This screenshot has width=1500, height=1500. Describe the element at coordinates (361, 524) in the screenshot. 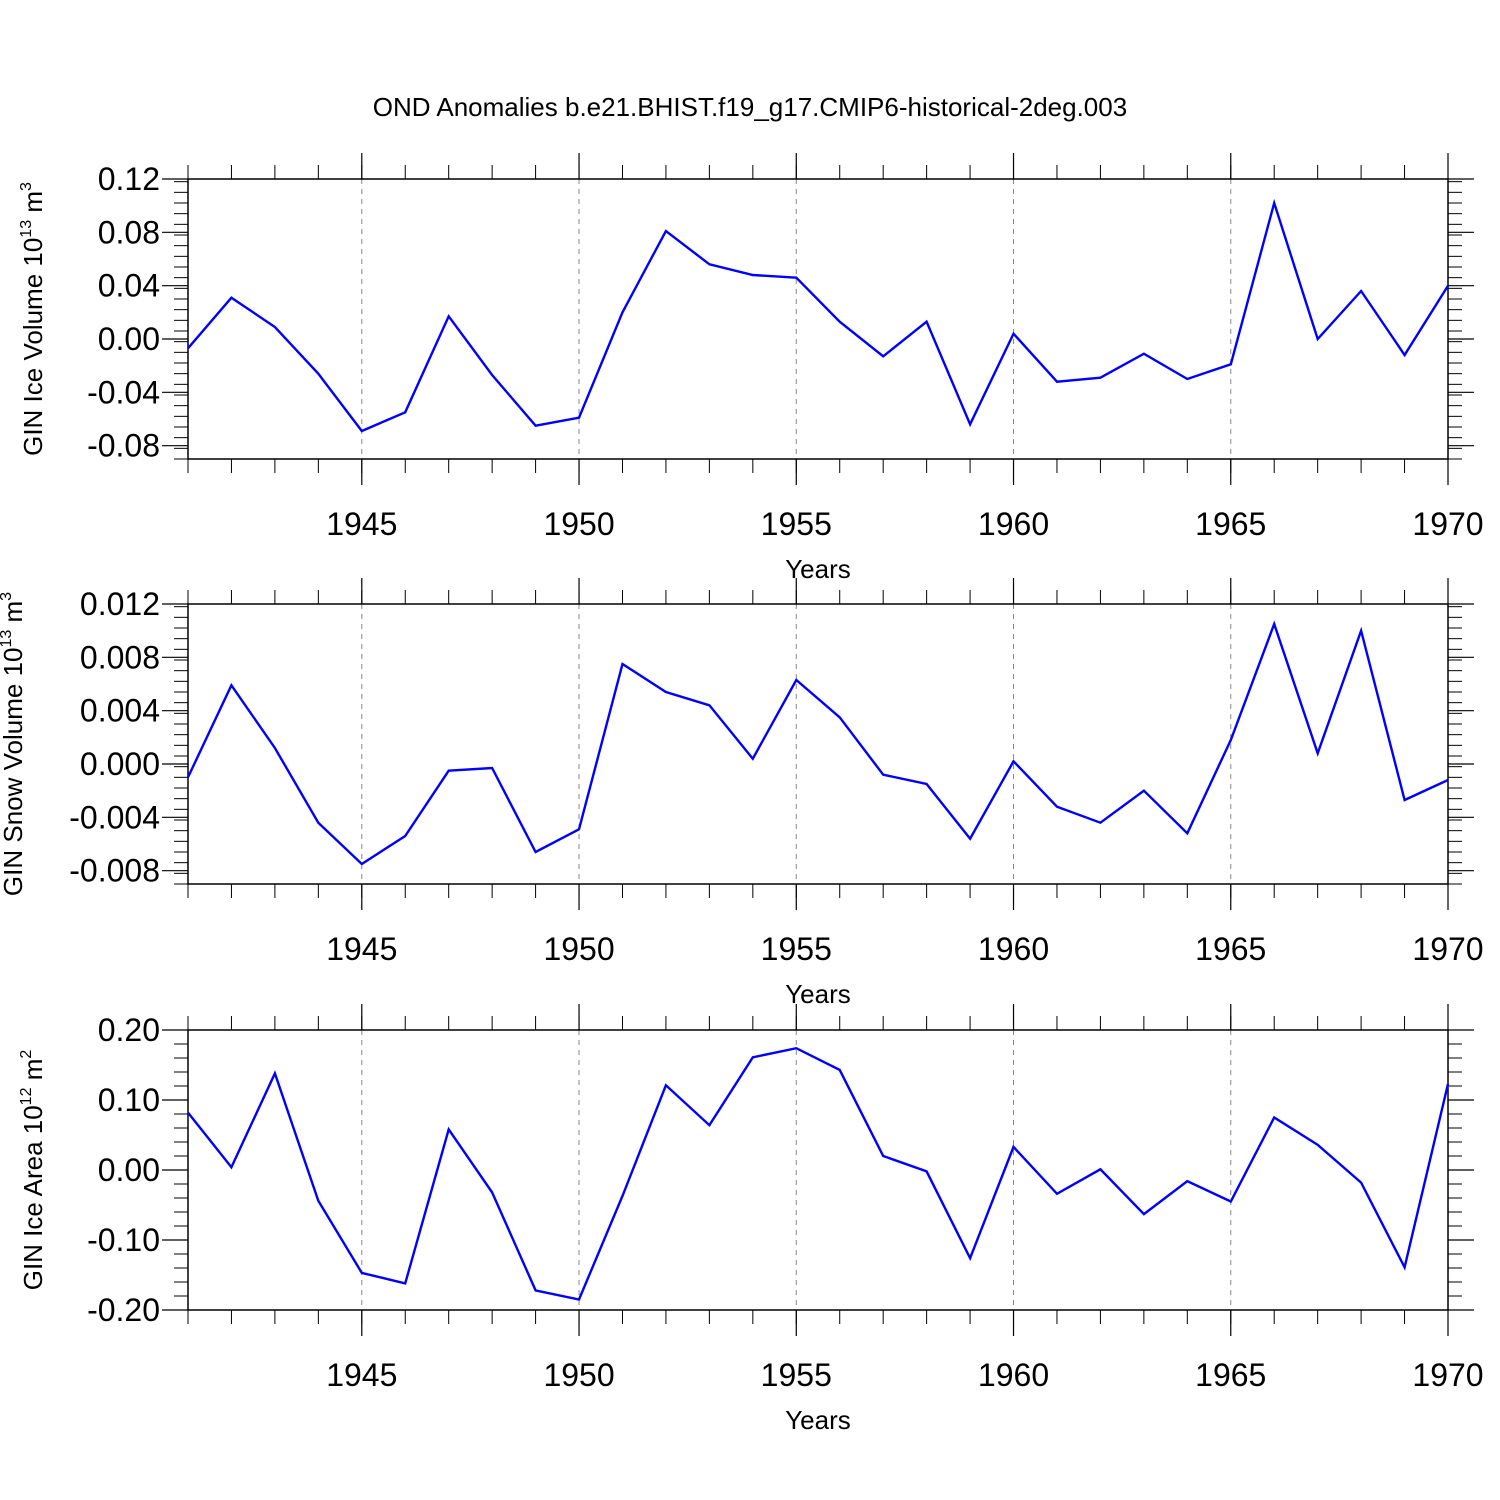

I see `chart-1-x-tick-label: 1945` at that location.